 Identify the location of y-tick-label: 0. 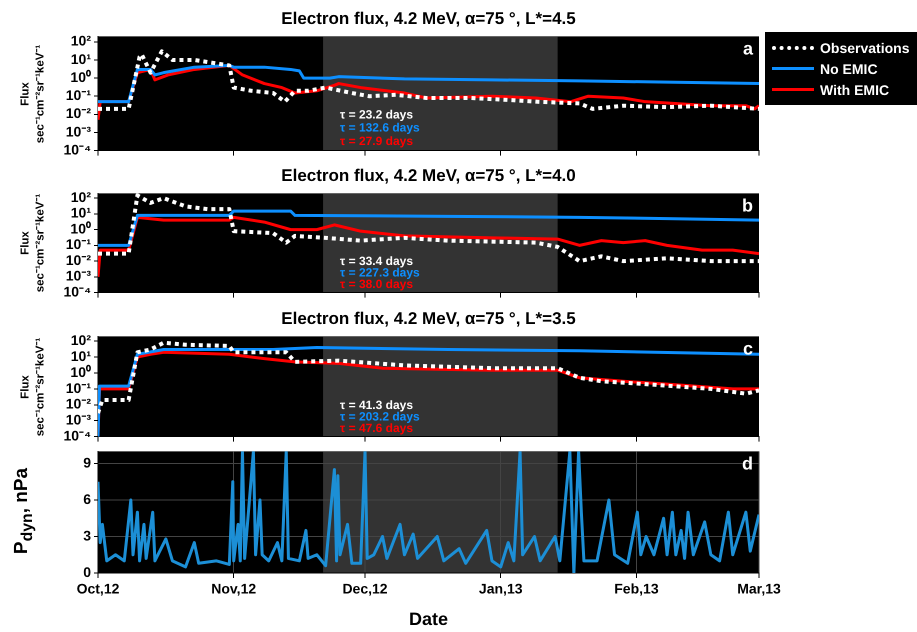
(87, 572).